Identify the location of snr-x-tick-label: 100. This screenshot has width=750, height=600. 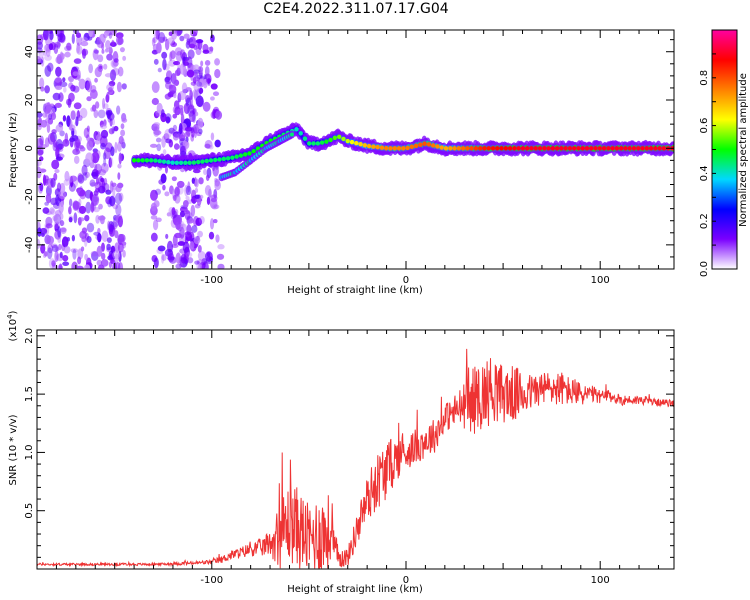
(600, 580).